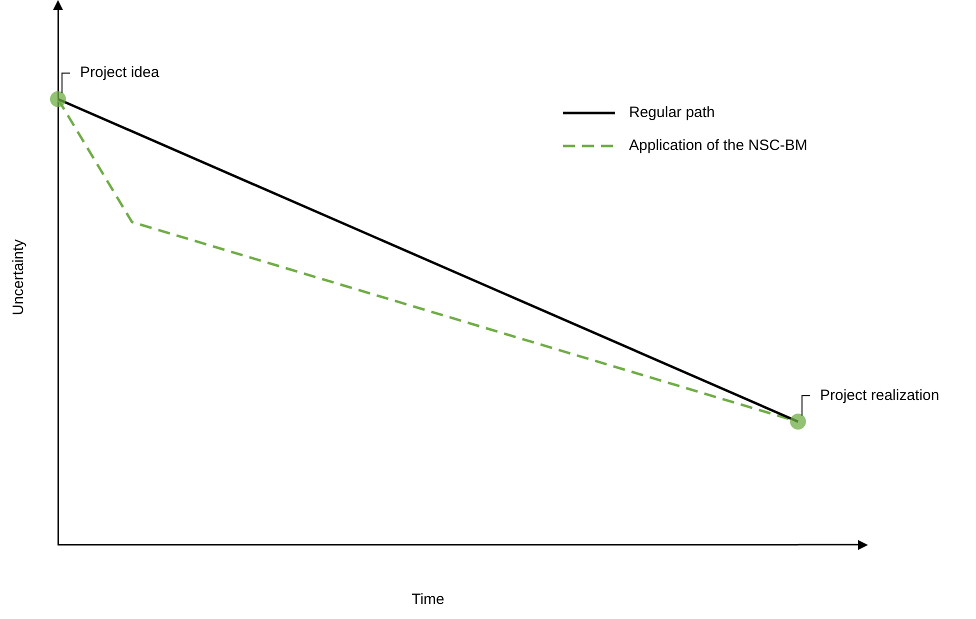  Describe the element at coordinates (718, 145) in the screenshot. I see `legend-label: Application of the NSC-BM` at that location.